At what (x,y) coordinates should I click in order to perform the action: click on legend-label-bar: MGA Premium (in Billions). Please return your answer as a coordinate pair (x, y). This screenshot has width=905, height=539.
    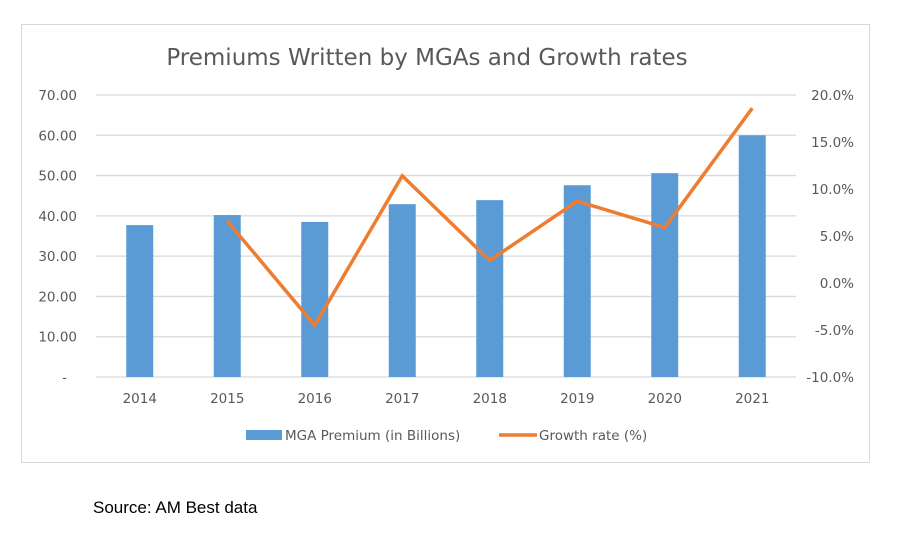
    Looking at the image, I should click on (372, 436).